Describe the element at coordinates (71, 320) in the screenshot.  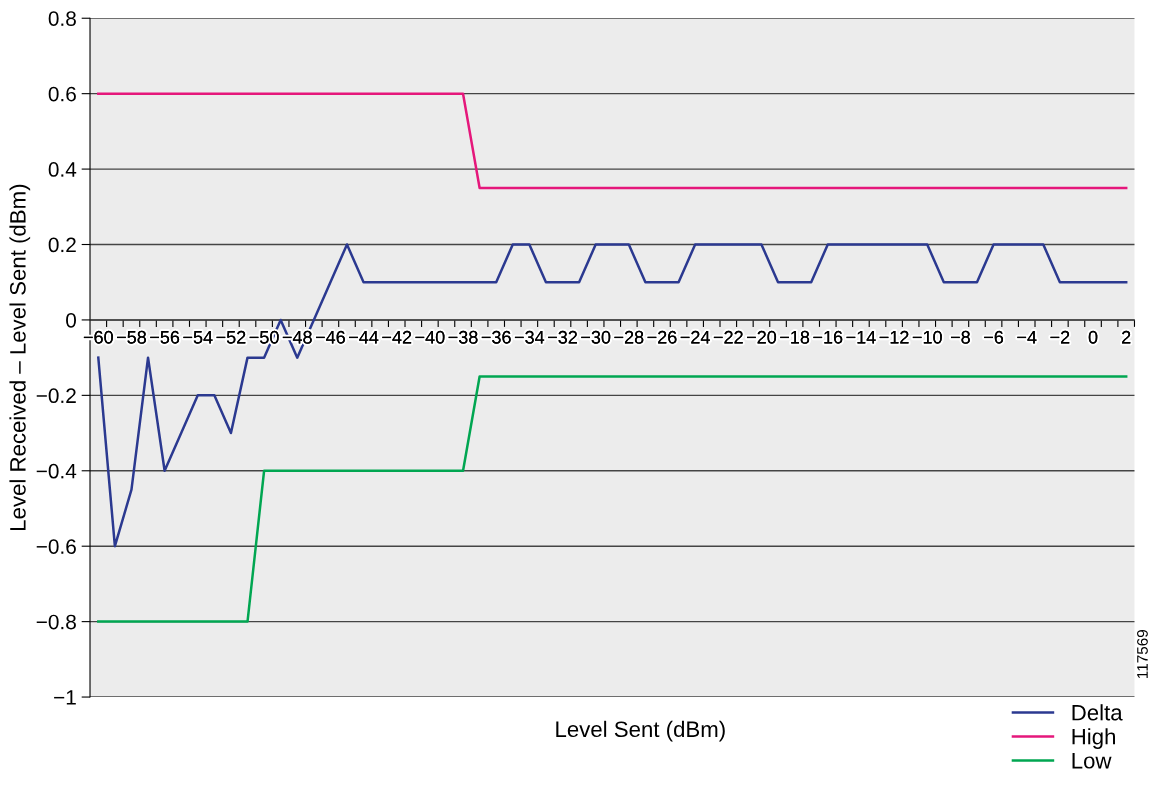
I see `y-tick-label: 0` at that location.